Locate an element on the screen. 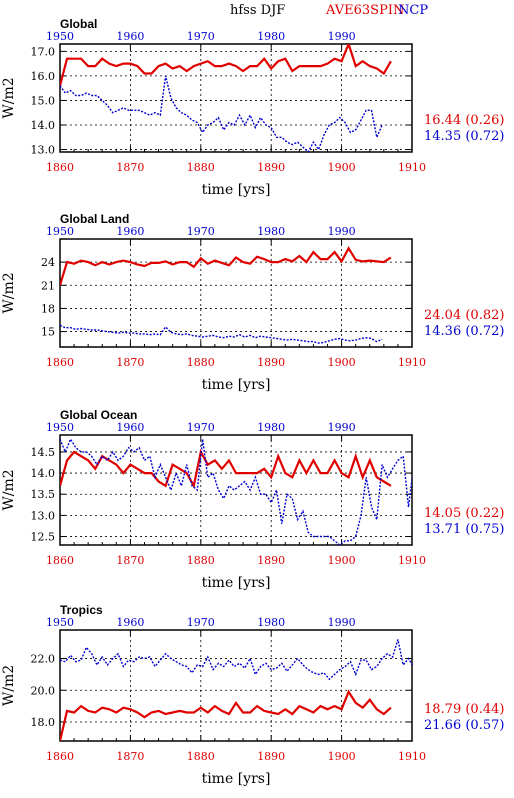 The image size is (514, 798). series-b-label: NCP is located at coordinates (413, 10).